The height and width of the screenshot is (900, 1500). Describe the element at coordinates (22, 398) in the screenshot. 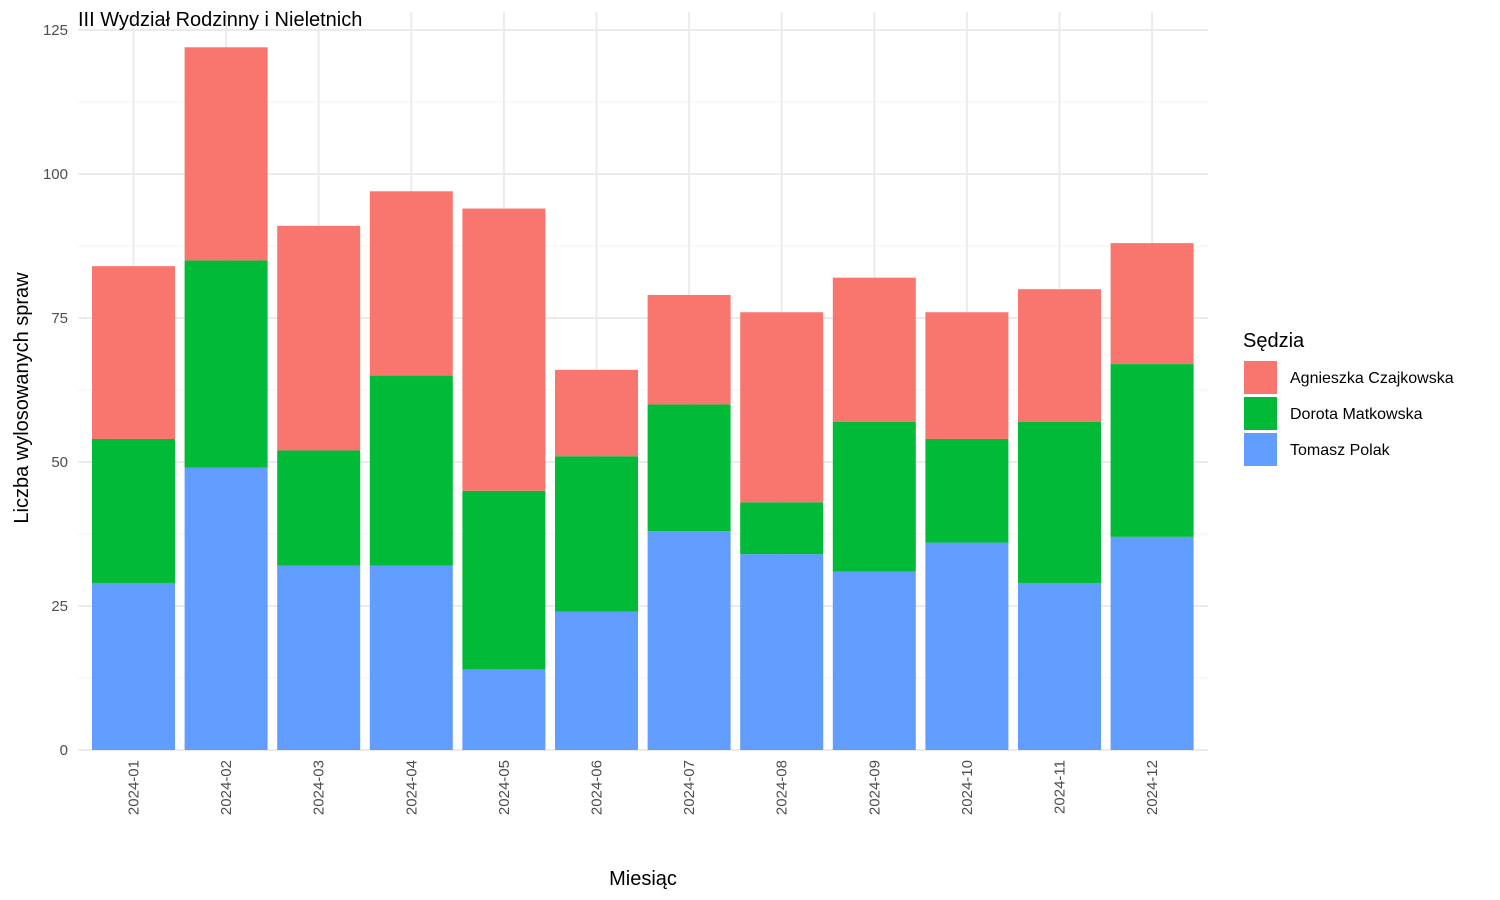

I see `y-axis-title: Liczba wylosowanych spraw` at that location.